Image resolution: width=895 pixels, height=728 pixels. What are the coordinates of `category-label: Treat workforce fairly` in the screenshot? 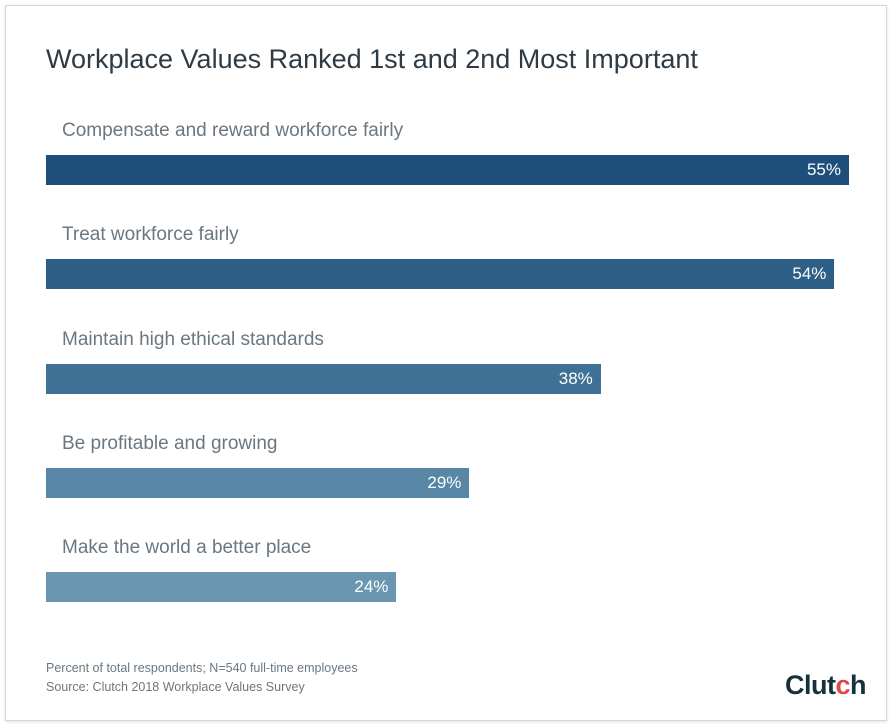 It's located at (150, 235).